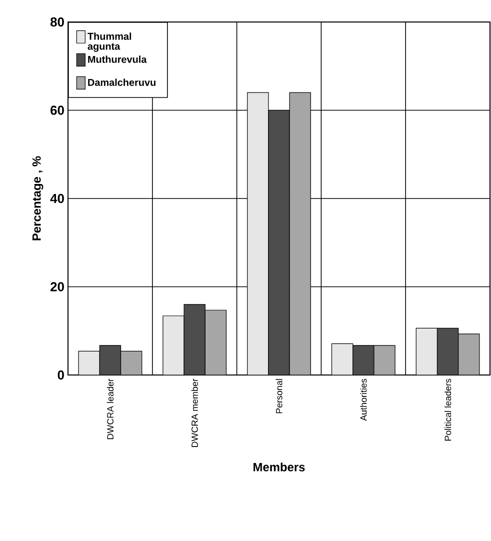 The width and height of the screenshot is (491, 541). Describe the element at coordinates (448, 409) in the screenshot. I see `x-tick-label: Political leaders` at that location.